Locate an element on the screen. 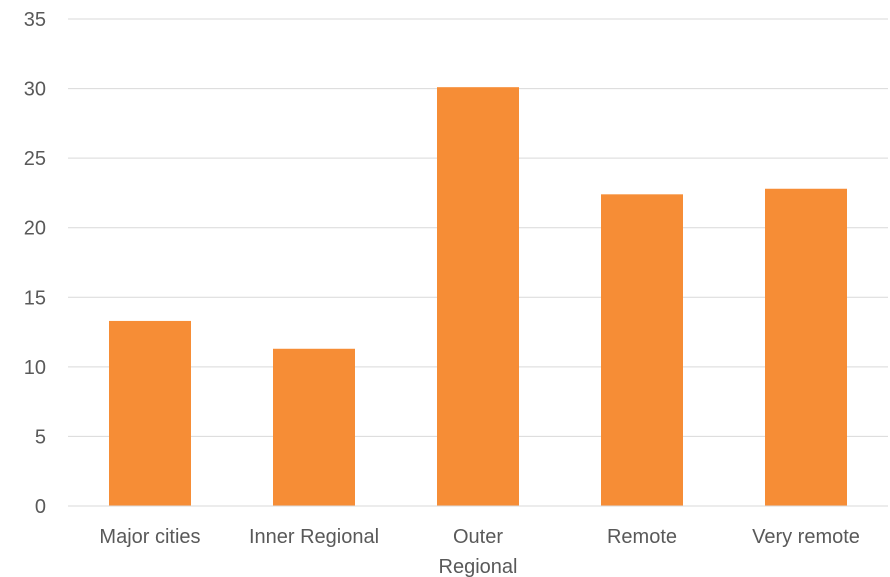 The height and width of the screenshot is (577, 890). y-tick-label: 5 is located at coordinates (40, 437).